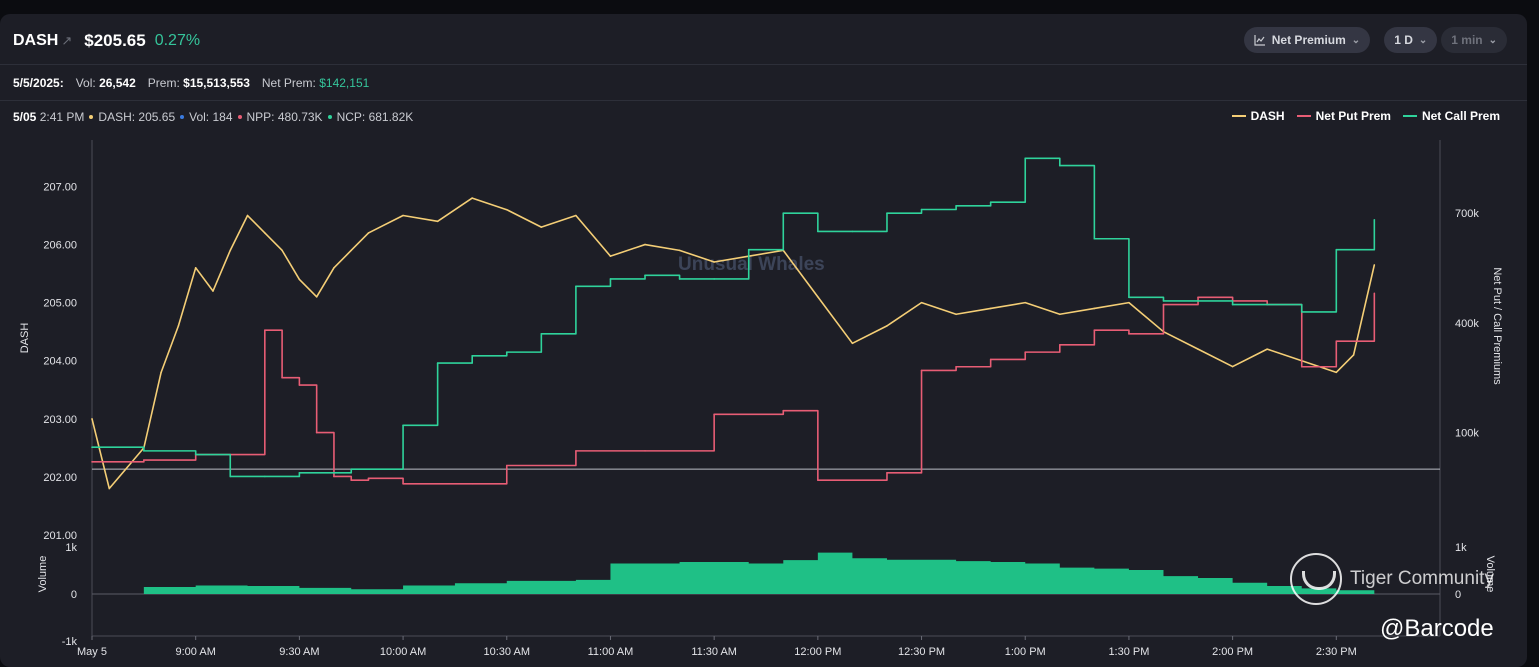 The height and width of the screenshot is (667, 1539). I want to click on ticker-symbol: DASH, so click(36, 40).